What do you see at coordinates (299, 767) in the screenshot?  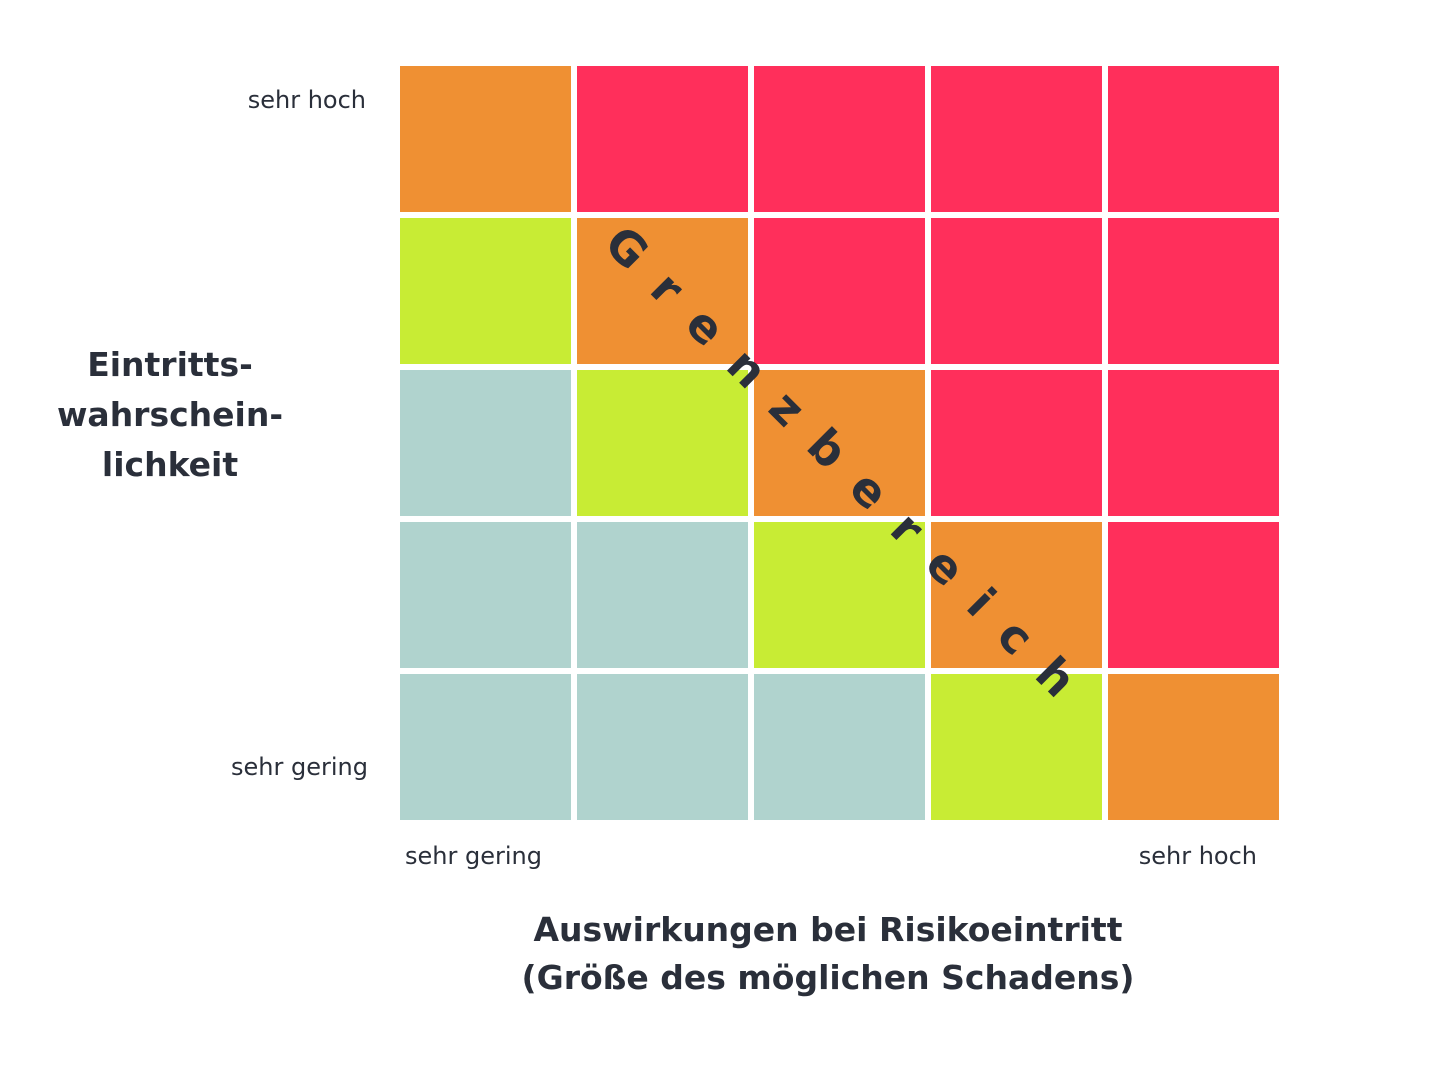 I see `y-axis-tick-low: sehr gering` at bounding box center [299, 767].